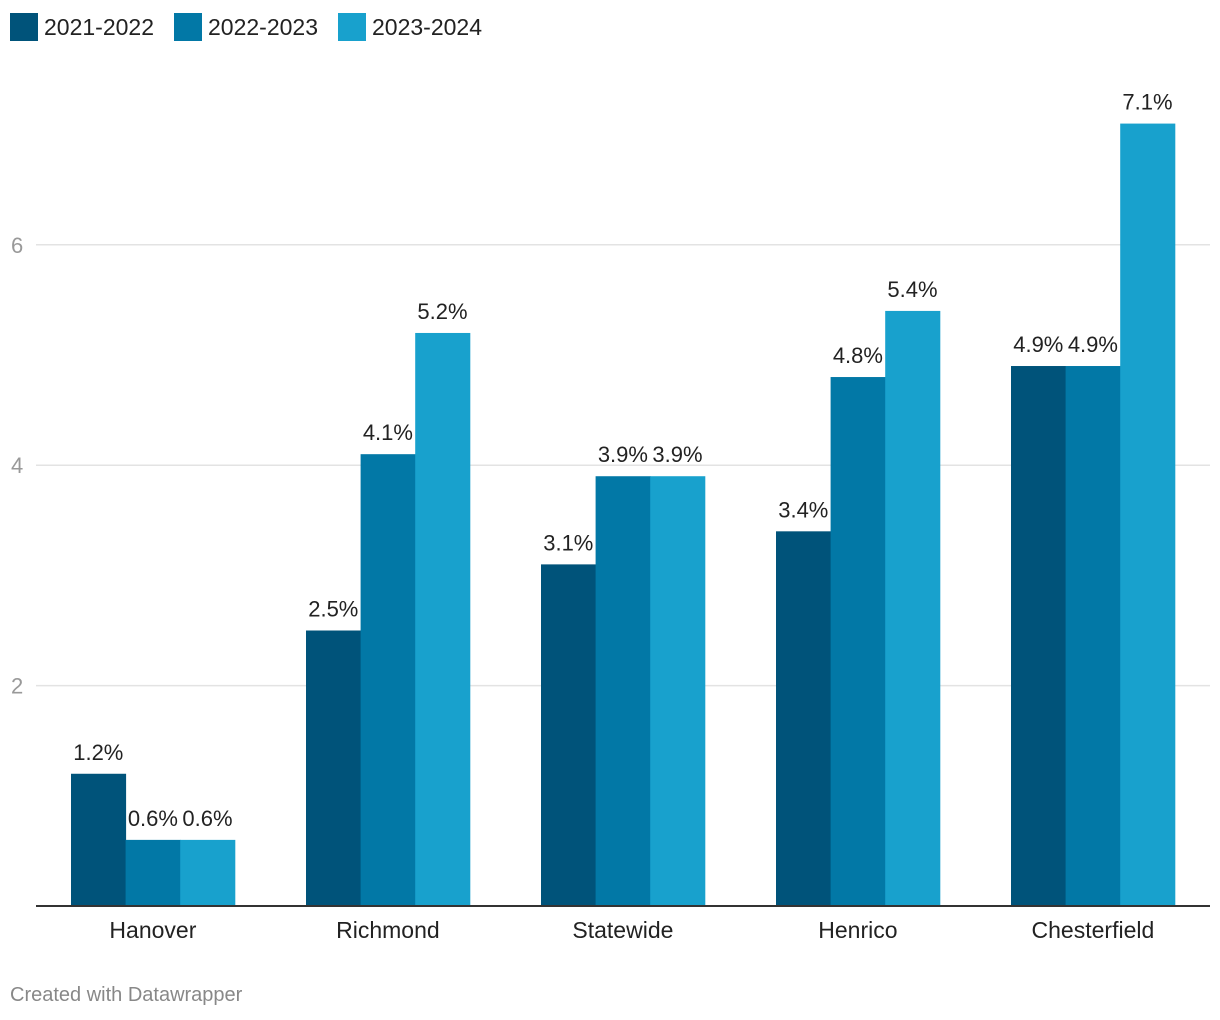  Describe the element at coordinates (803, 509) in the screenshot. I see `data-label: 3.4%` at that location.